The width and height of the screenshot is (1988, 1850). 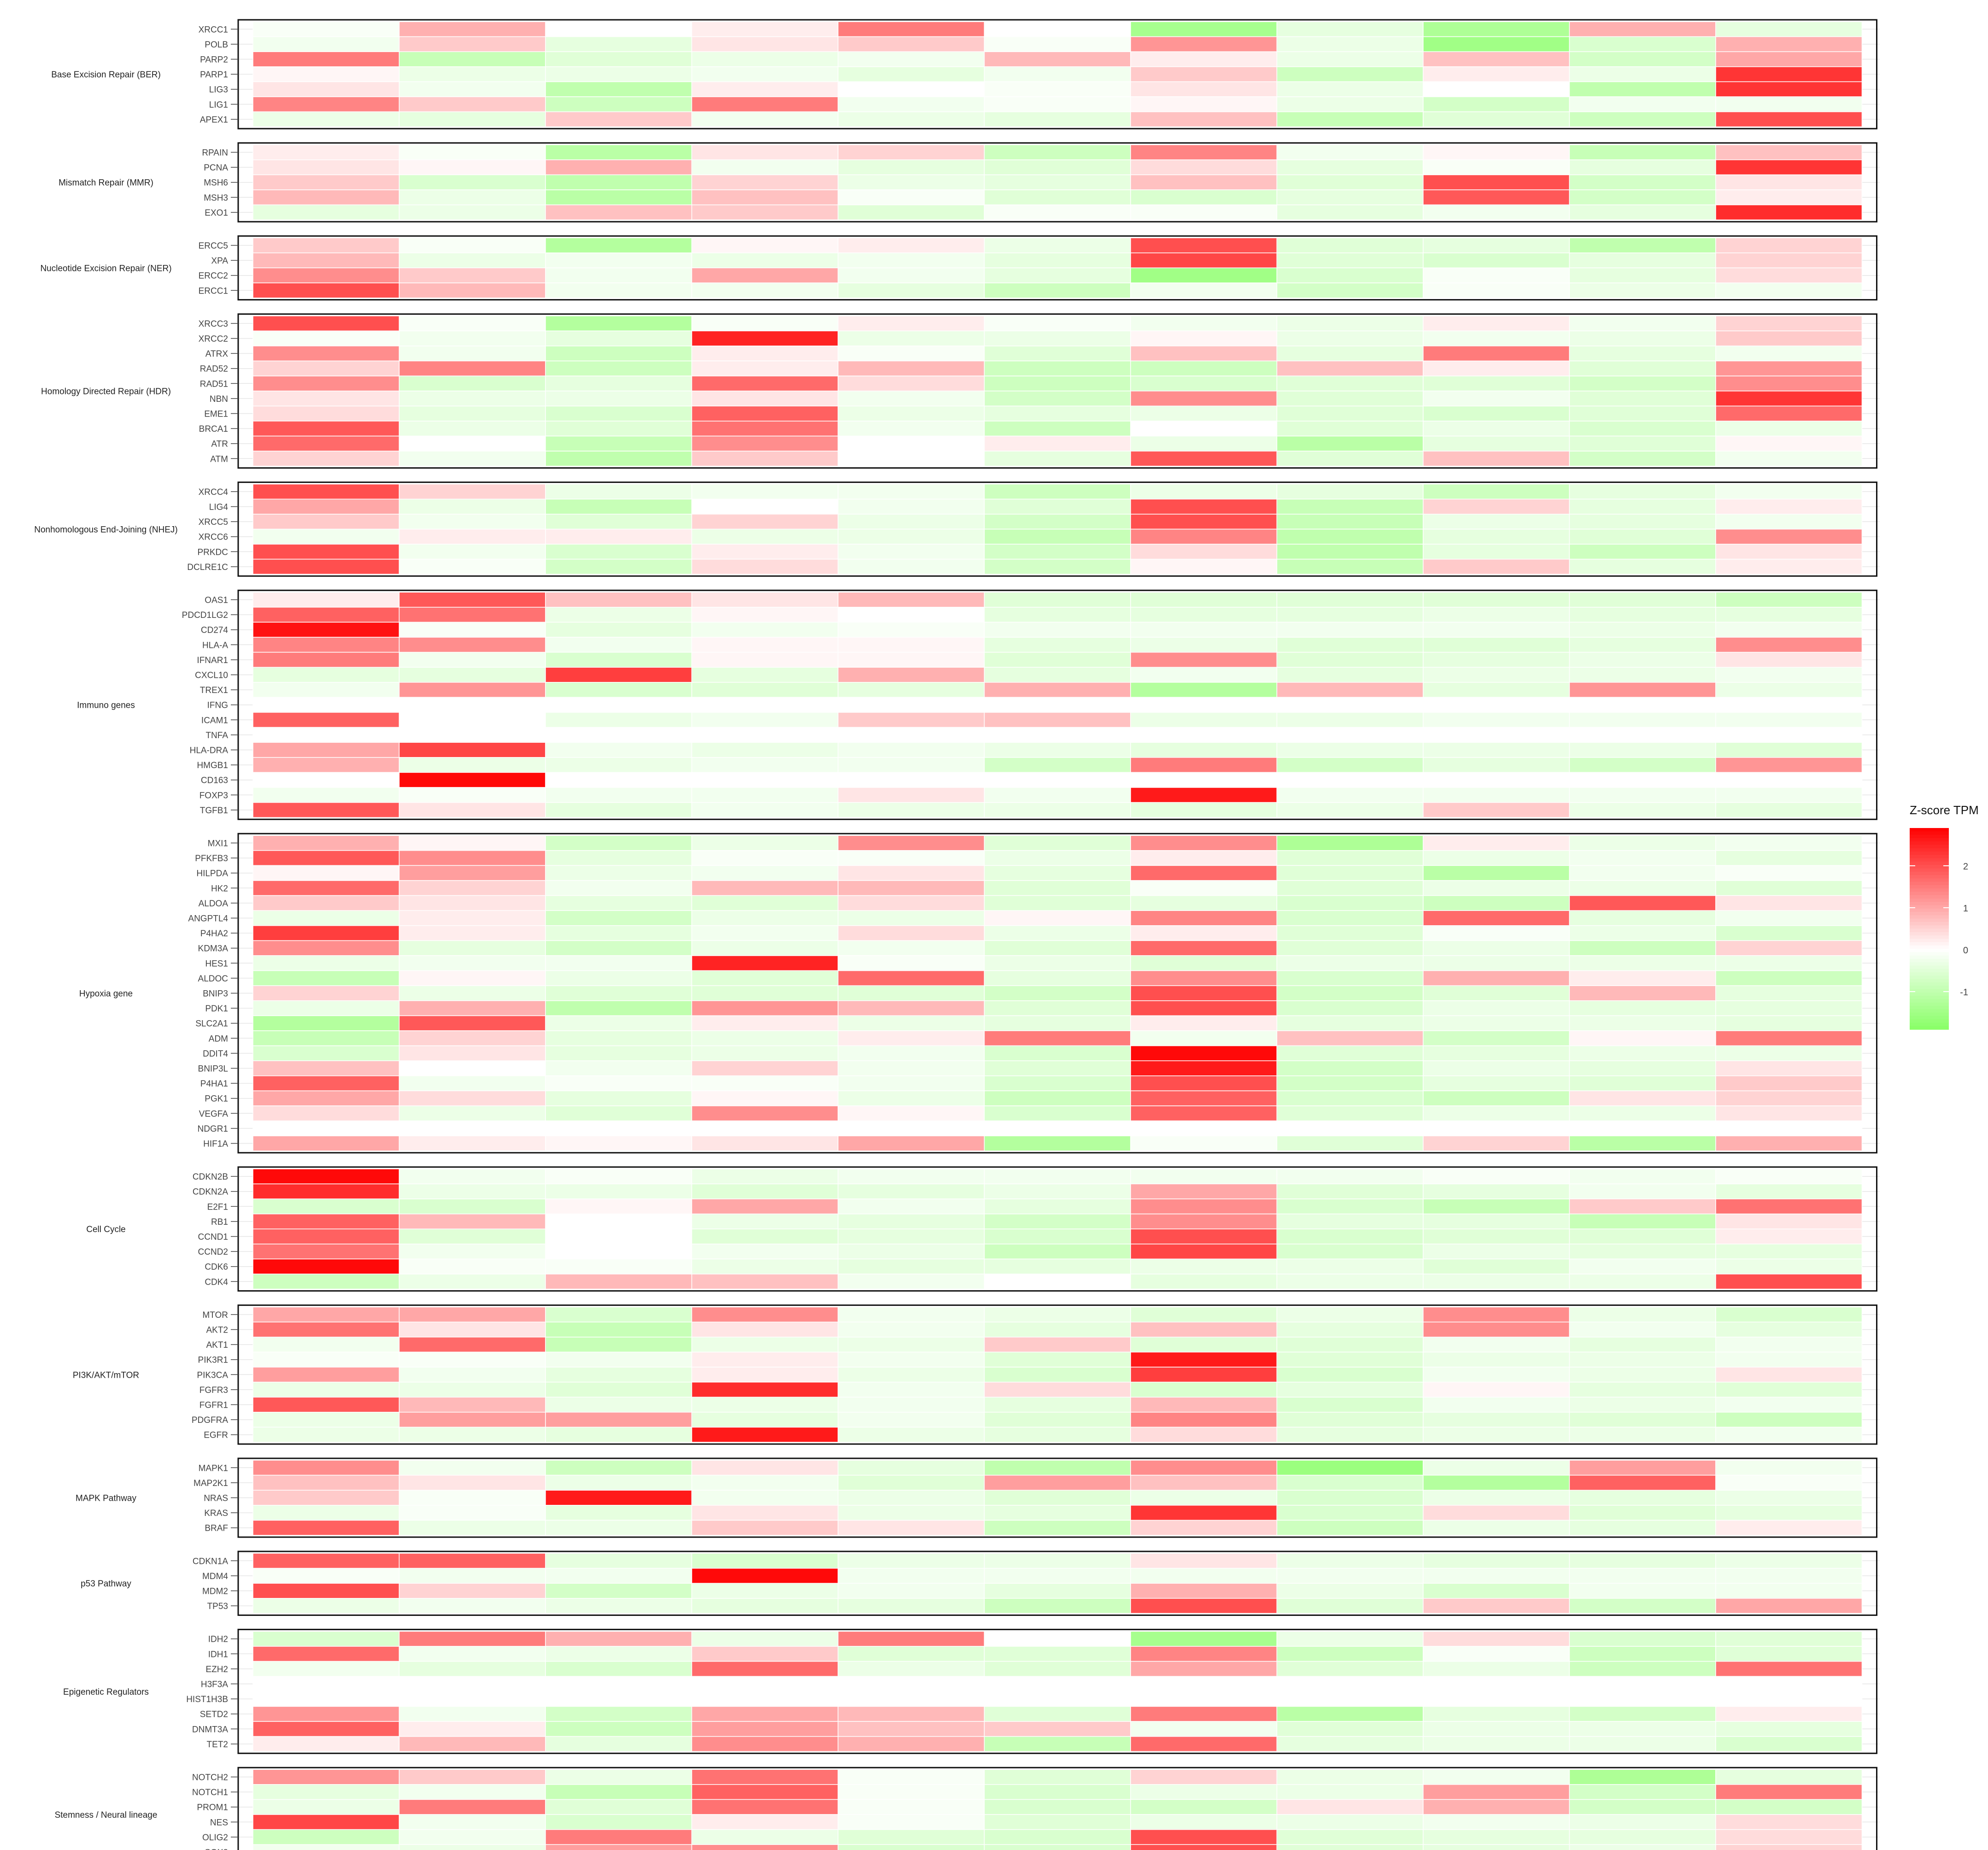 What do you see at coordinates (106, 1498) in the screenshot?
I see `group-label: MAPK Pathway` at bounding box center [106, 1498].